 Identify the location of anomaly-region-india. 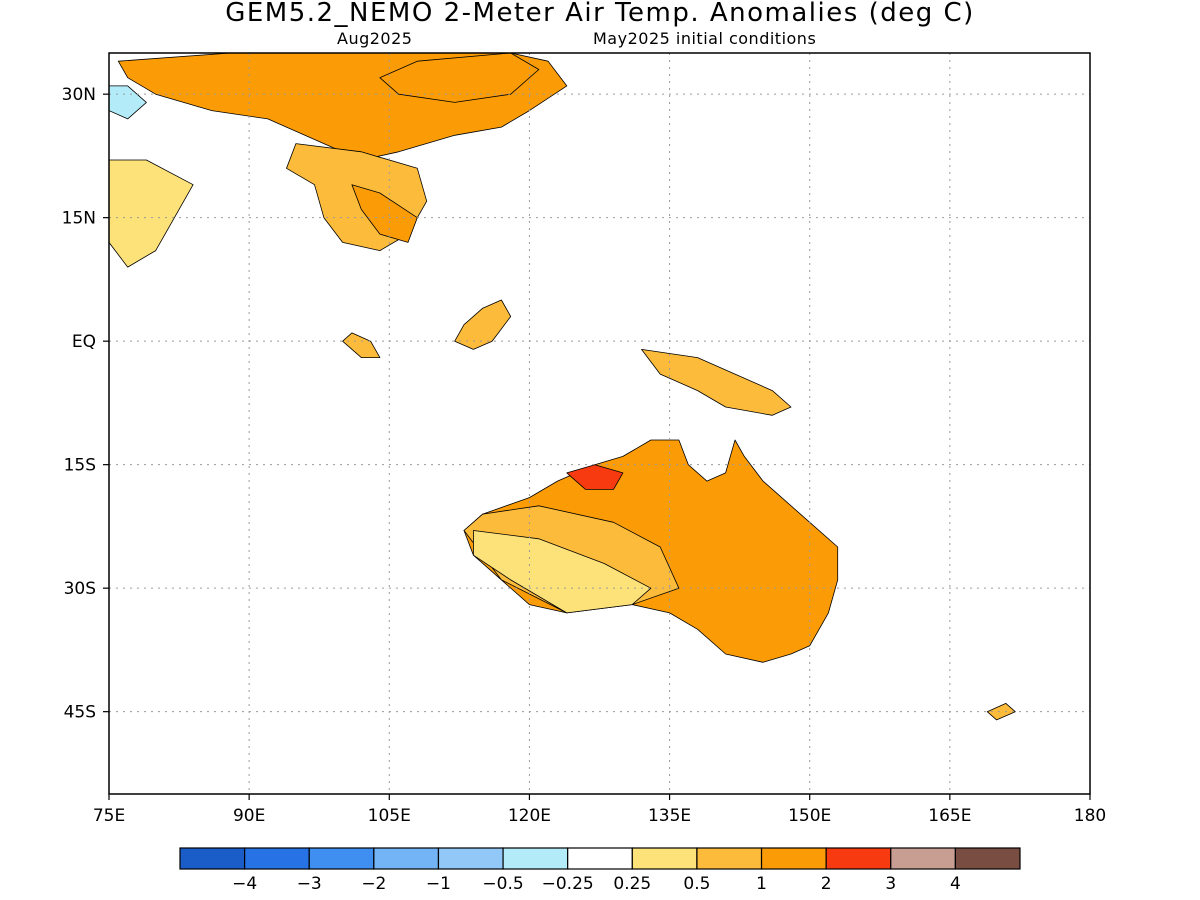
(151, 213).